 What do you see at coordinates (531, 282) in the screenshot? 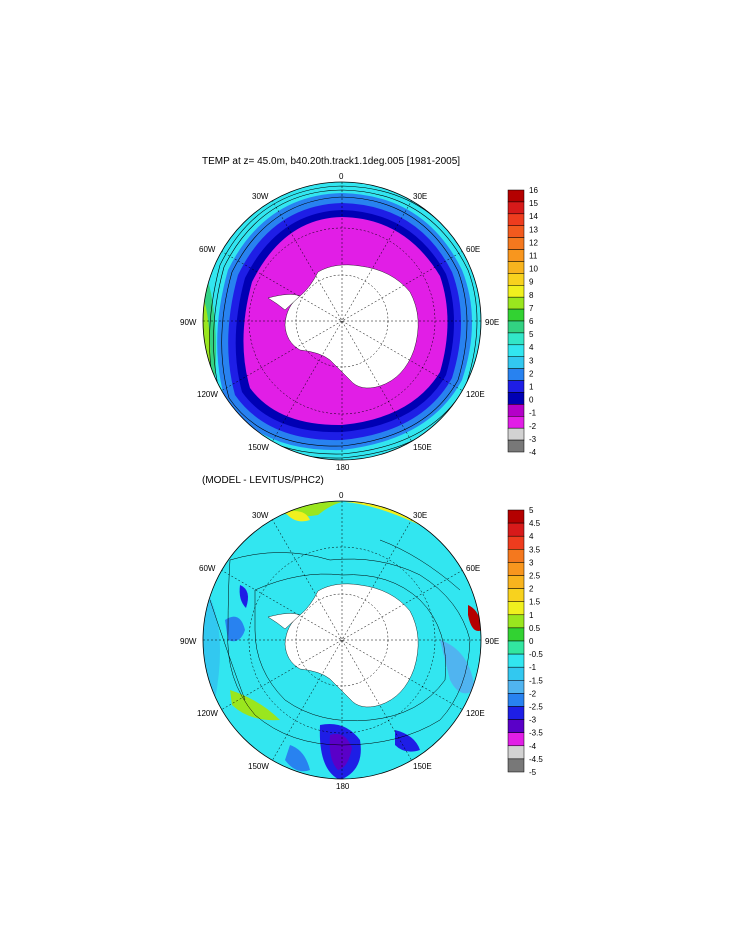
I see `colorbar-tick-label: 9` at bounding box center [531, 282].